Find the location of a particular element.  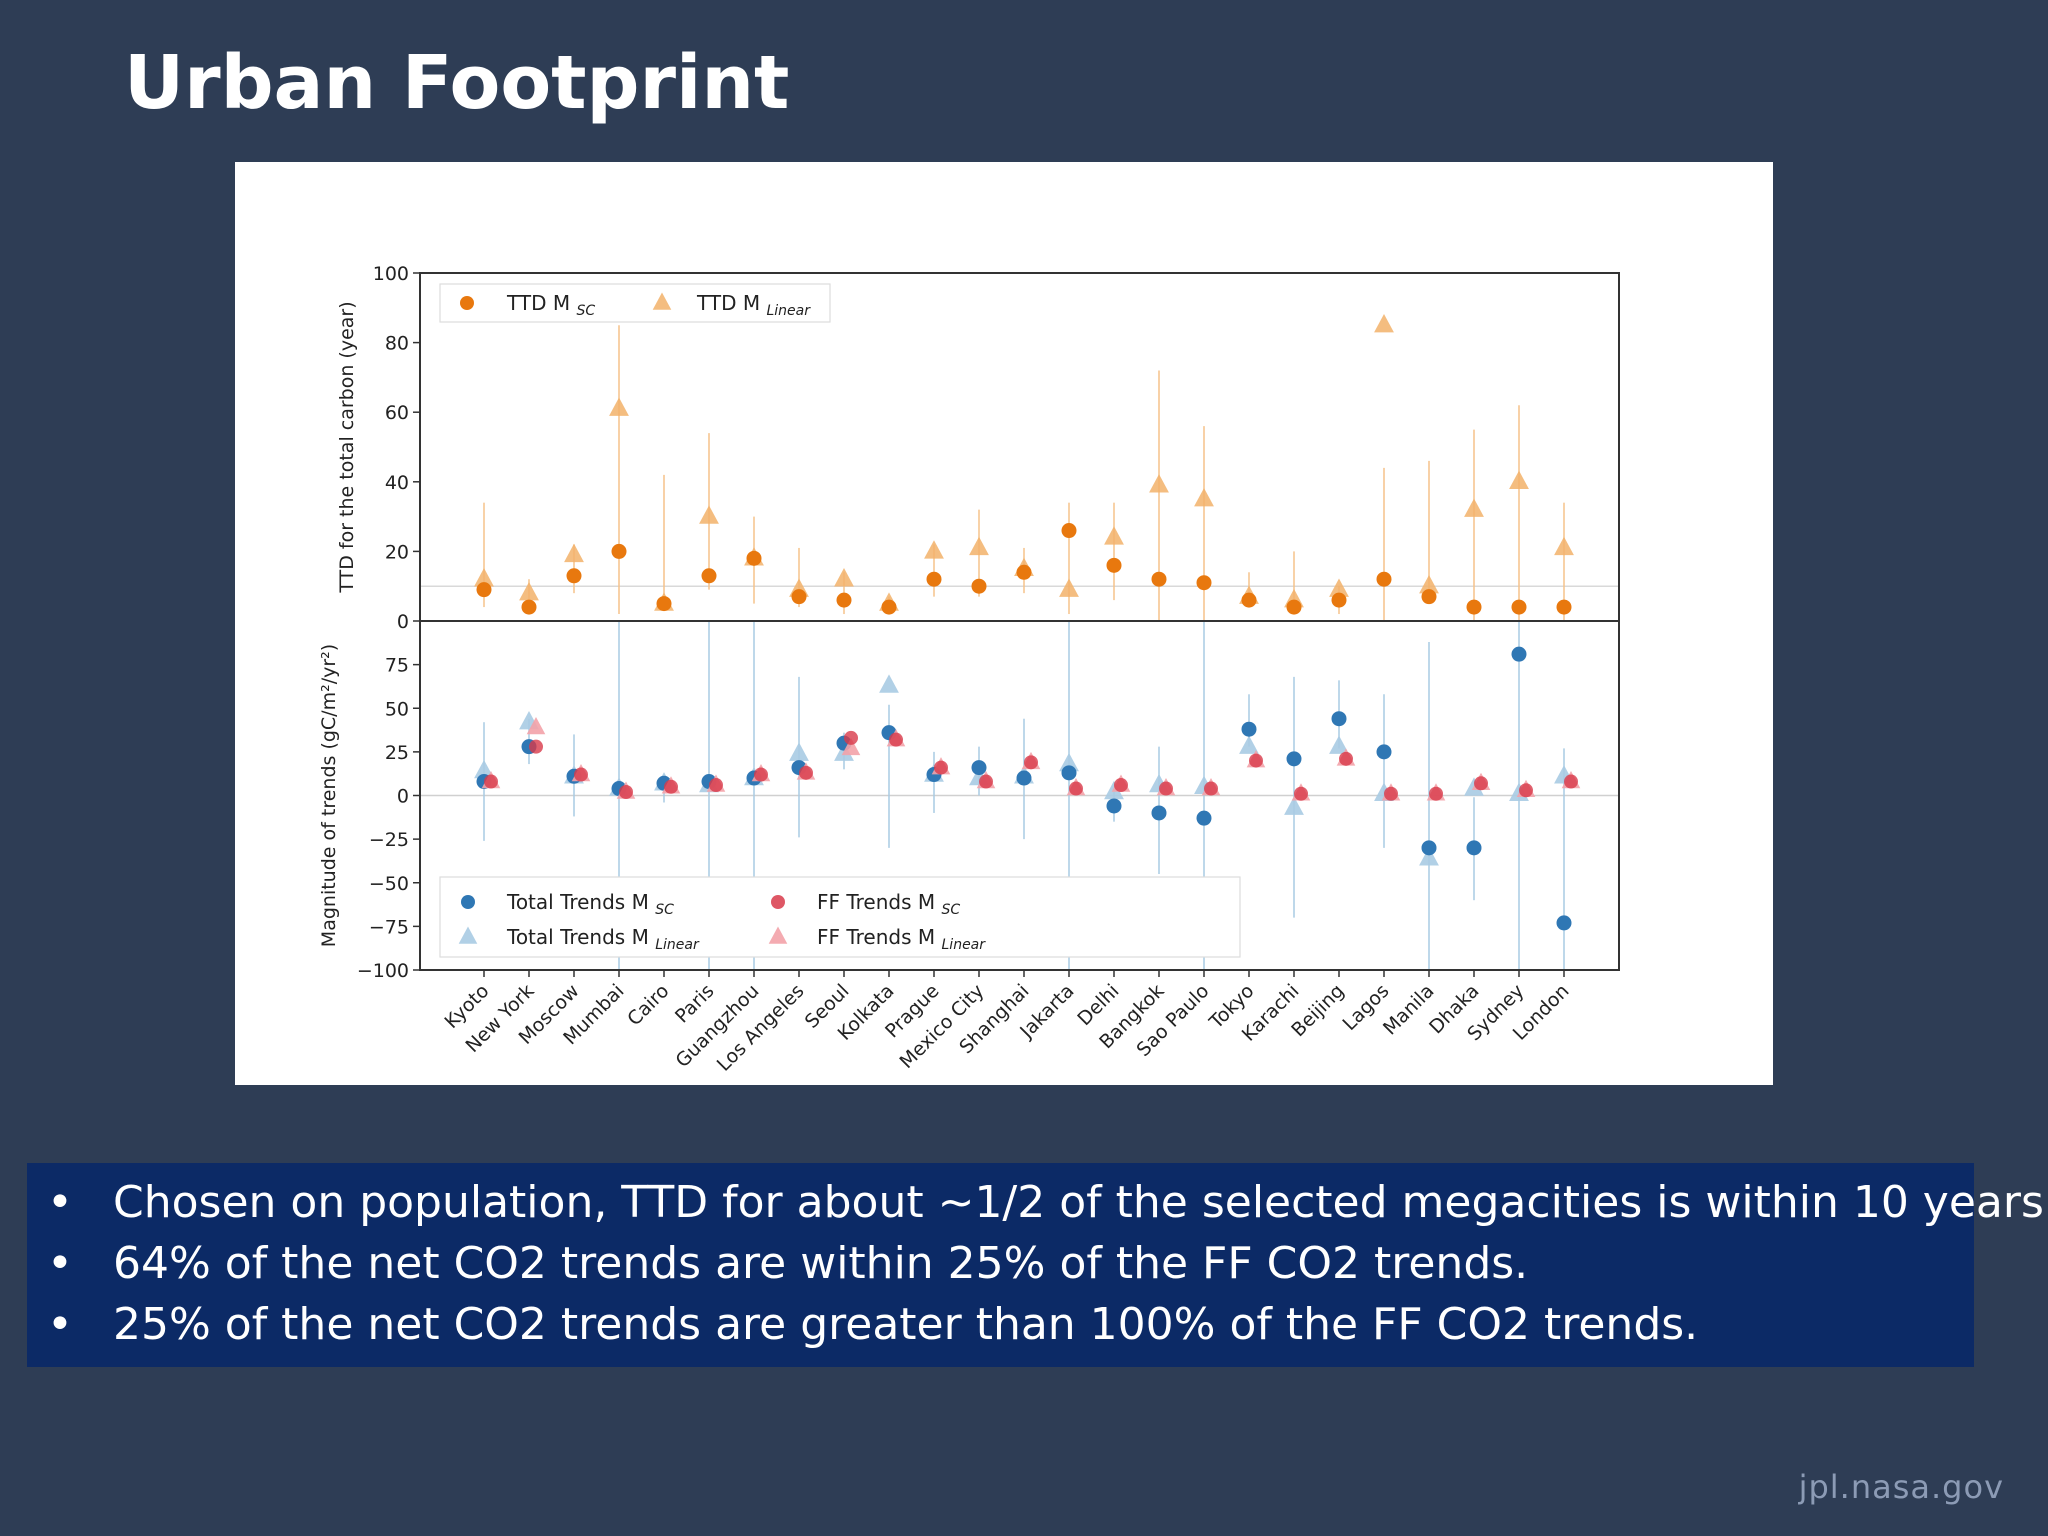

legend-label-base: Total Trends M is located at coordinates (580, 937).